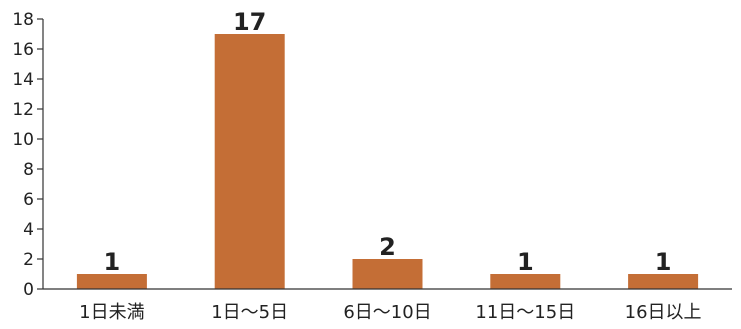  What do you see at coordinates (23, 50) in the screenshot?
I see `y-tick-label: 16` at bounding box center [23, 50].